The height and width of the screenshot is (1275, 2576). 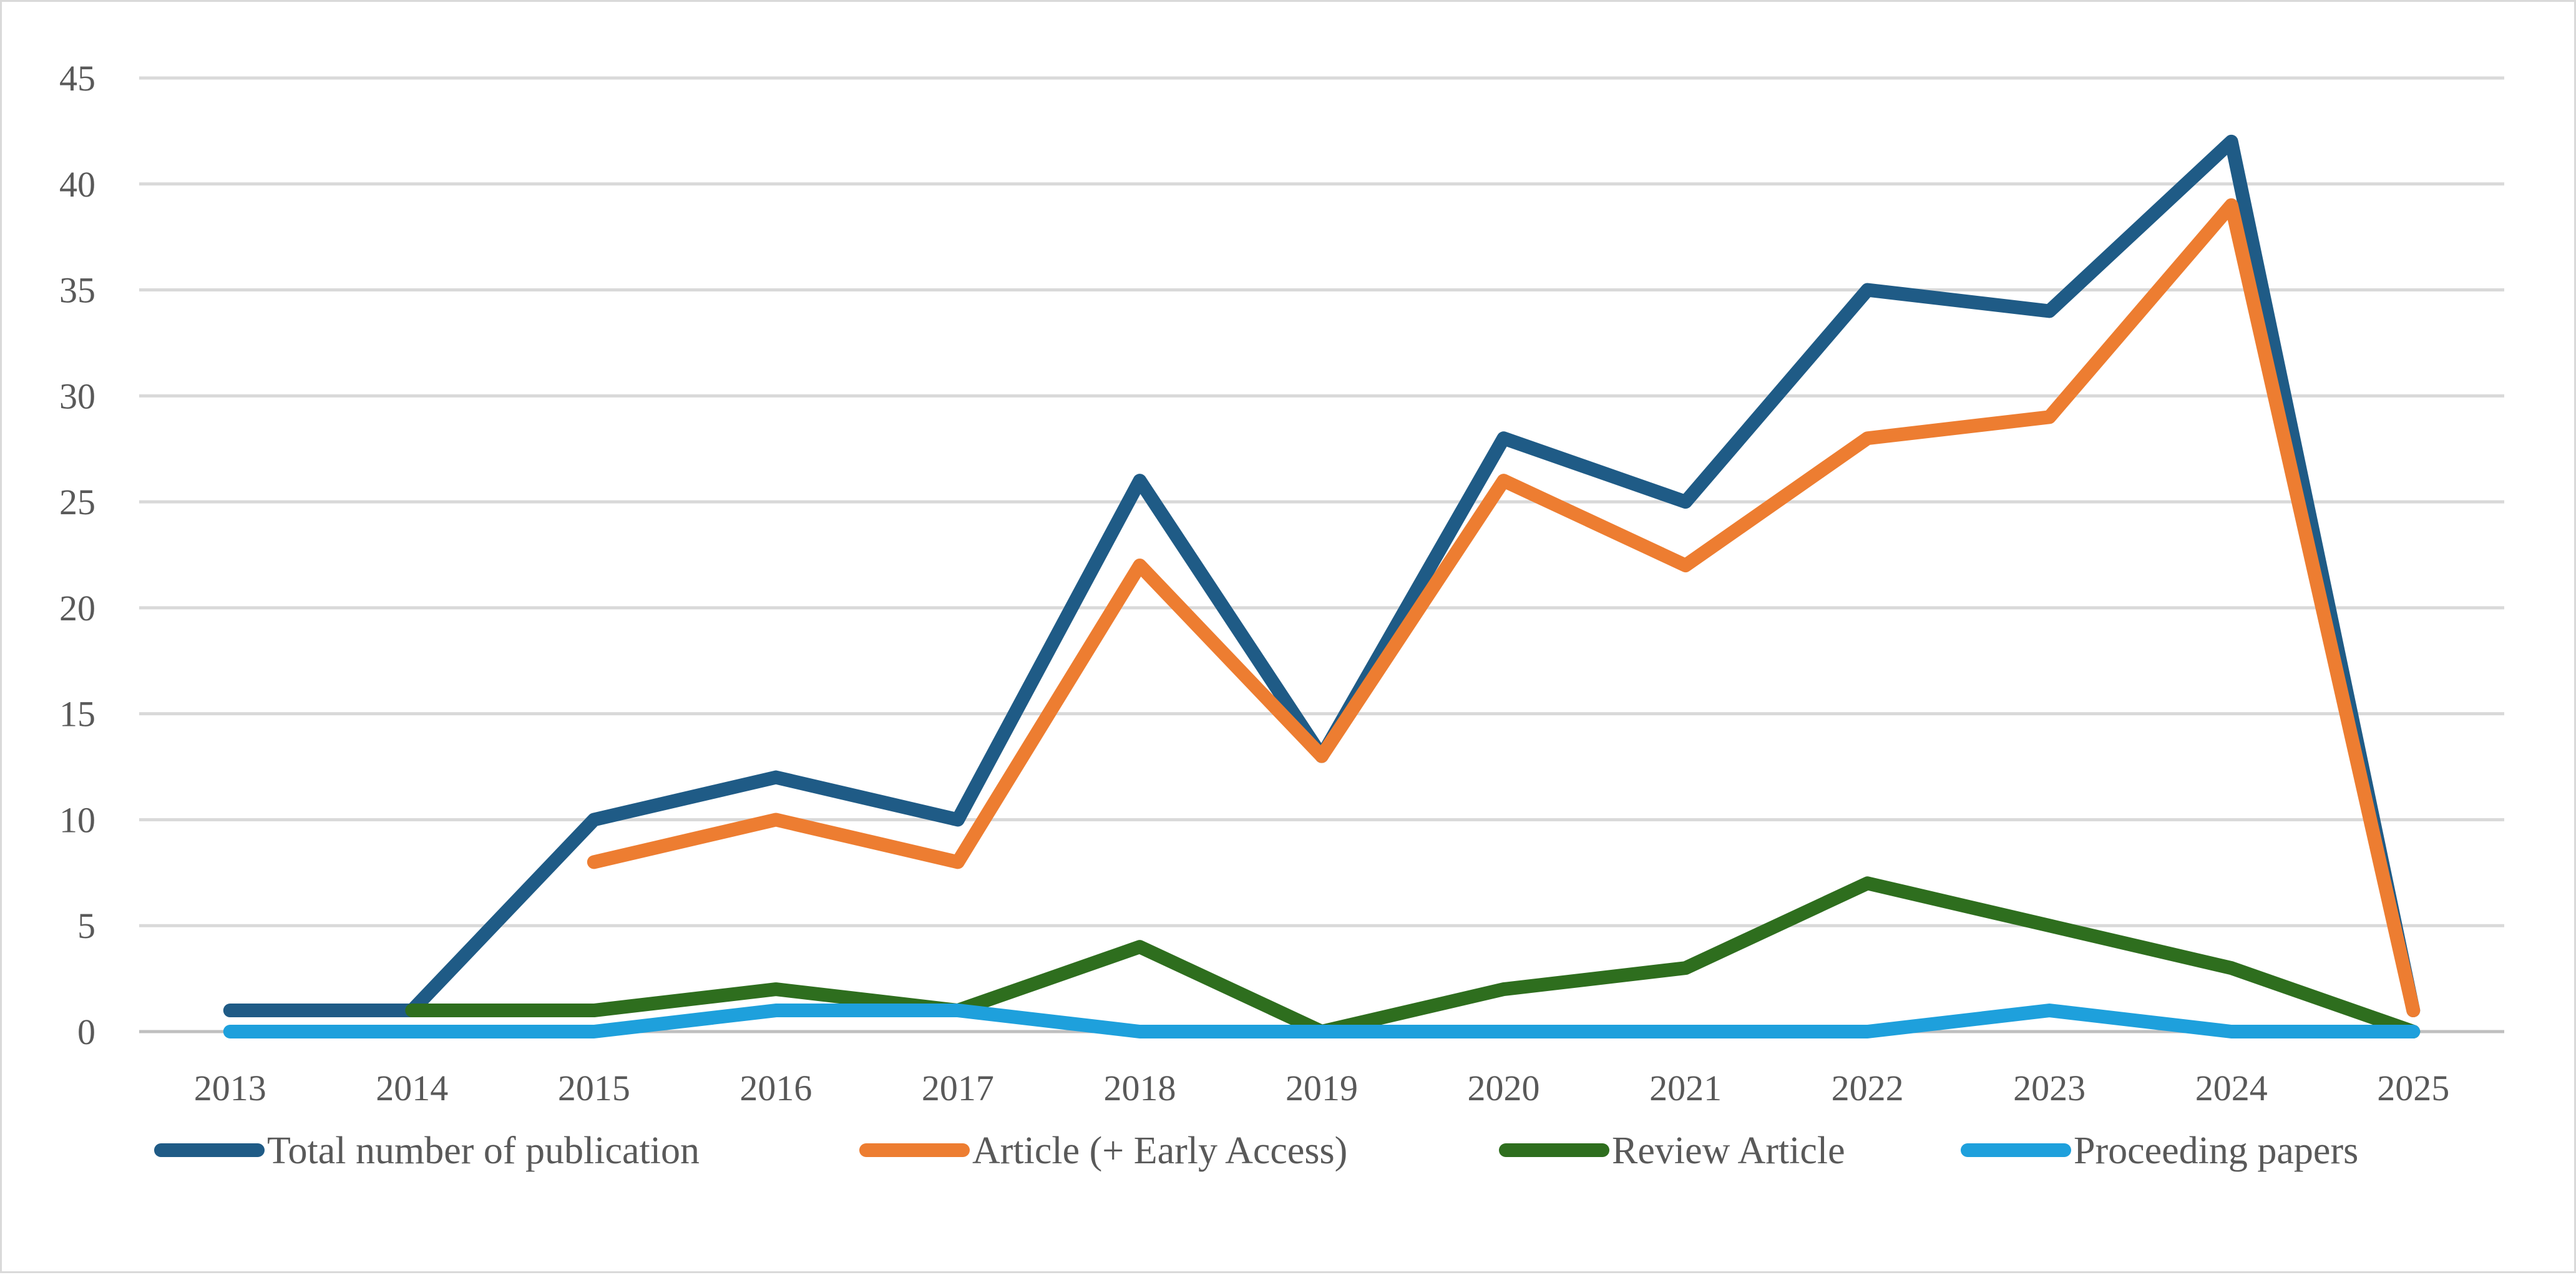 What do you see at coordinates (77, 714) in the screenshot?
I see `y-tick-label: 15` at bounding box center [77, 714].